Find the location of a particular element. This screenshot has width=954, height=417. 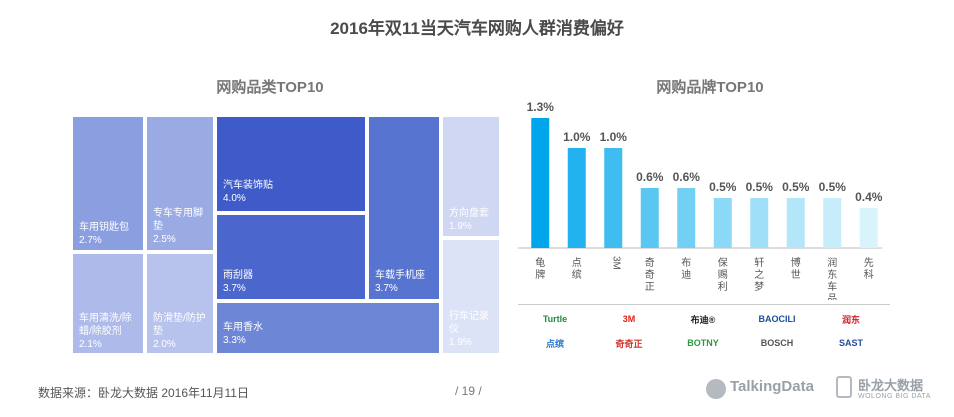

treemap-cell-label: 车用香水 is located at coordinates (243, 327).